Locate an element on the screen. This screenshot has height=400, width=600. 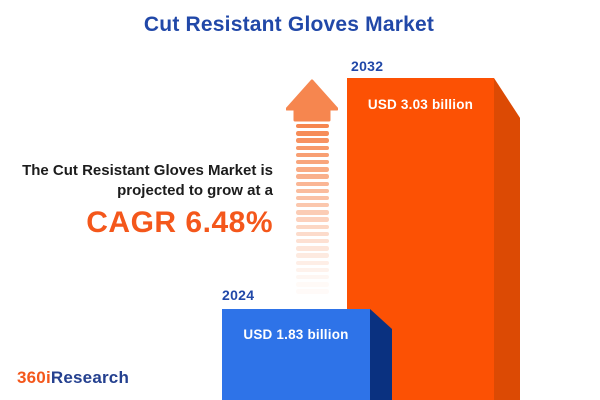
bar-2024 is located at coordinates (296, 354).